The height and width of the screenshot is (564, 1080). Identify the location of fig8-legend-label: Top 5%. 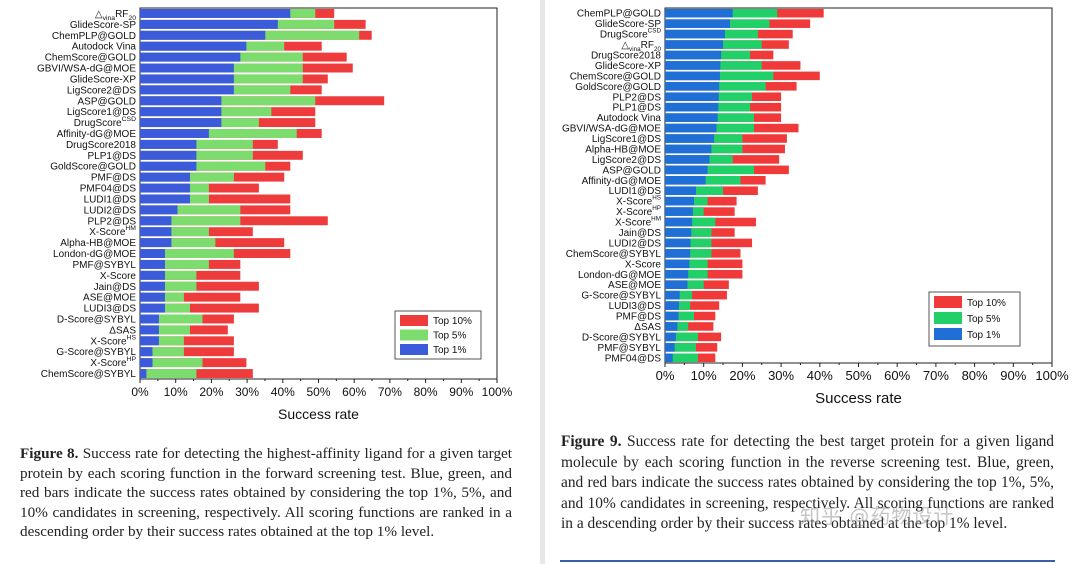
(449, 336).